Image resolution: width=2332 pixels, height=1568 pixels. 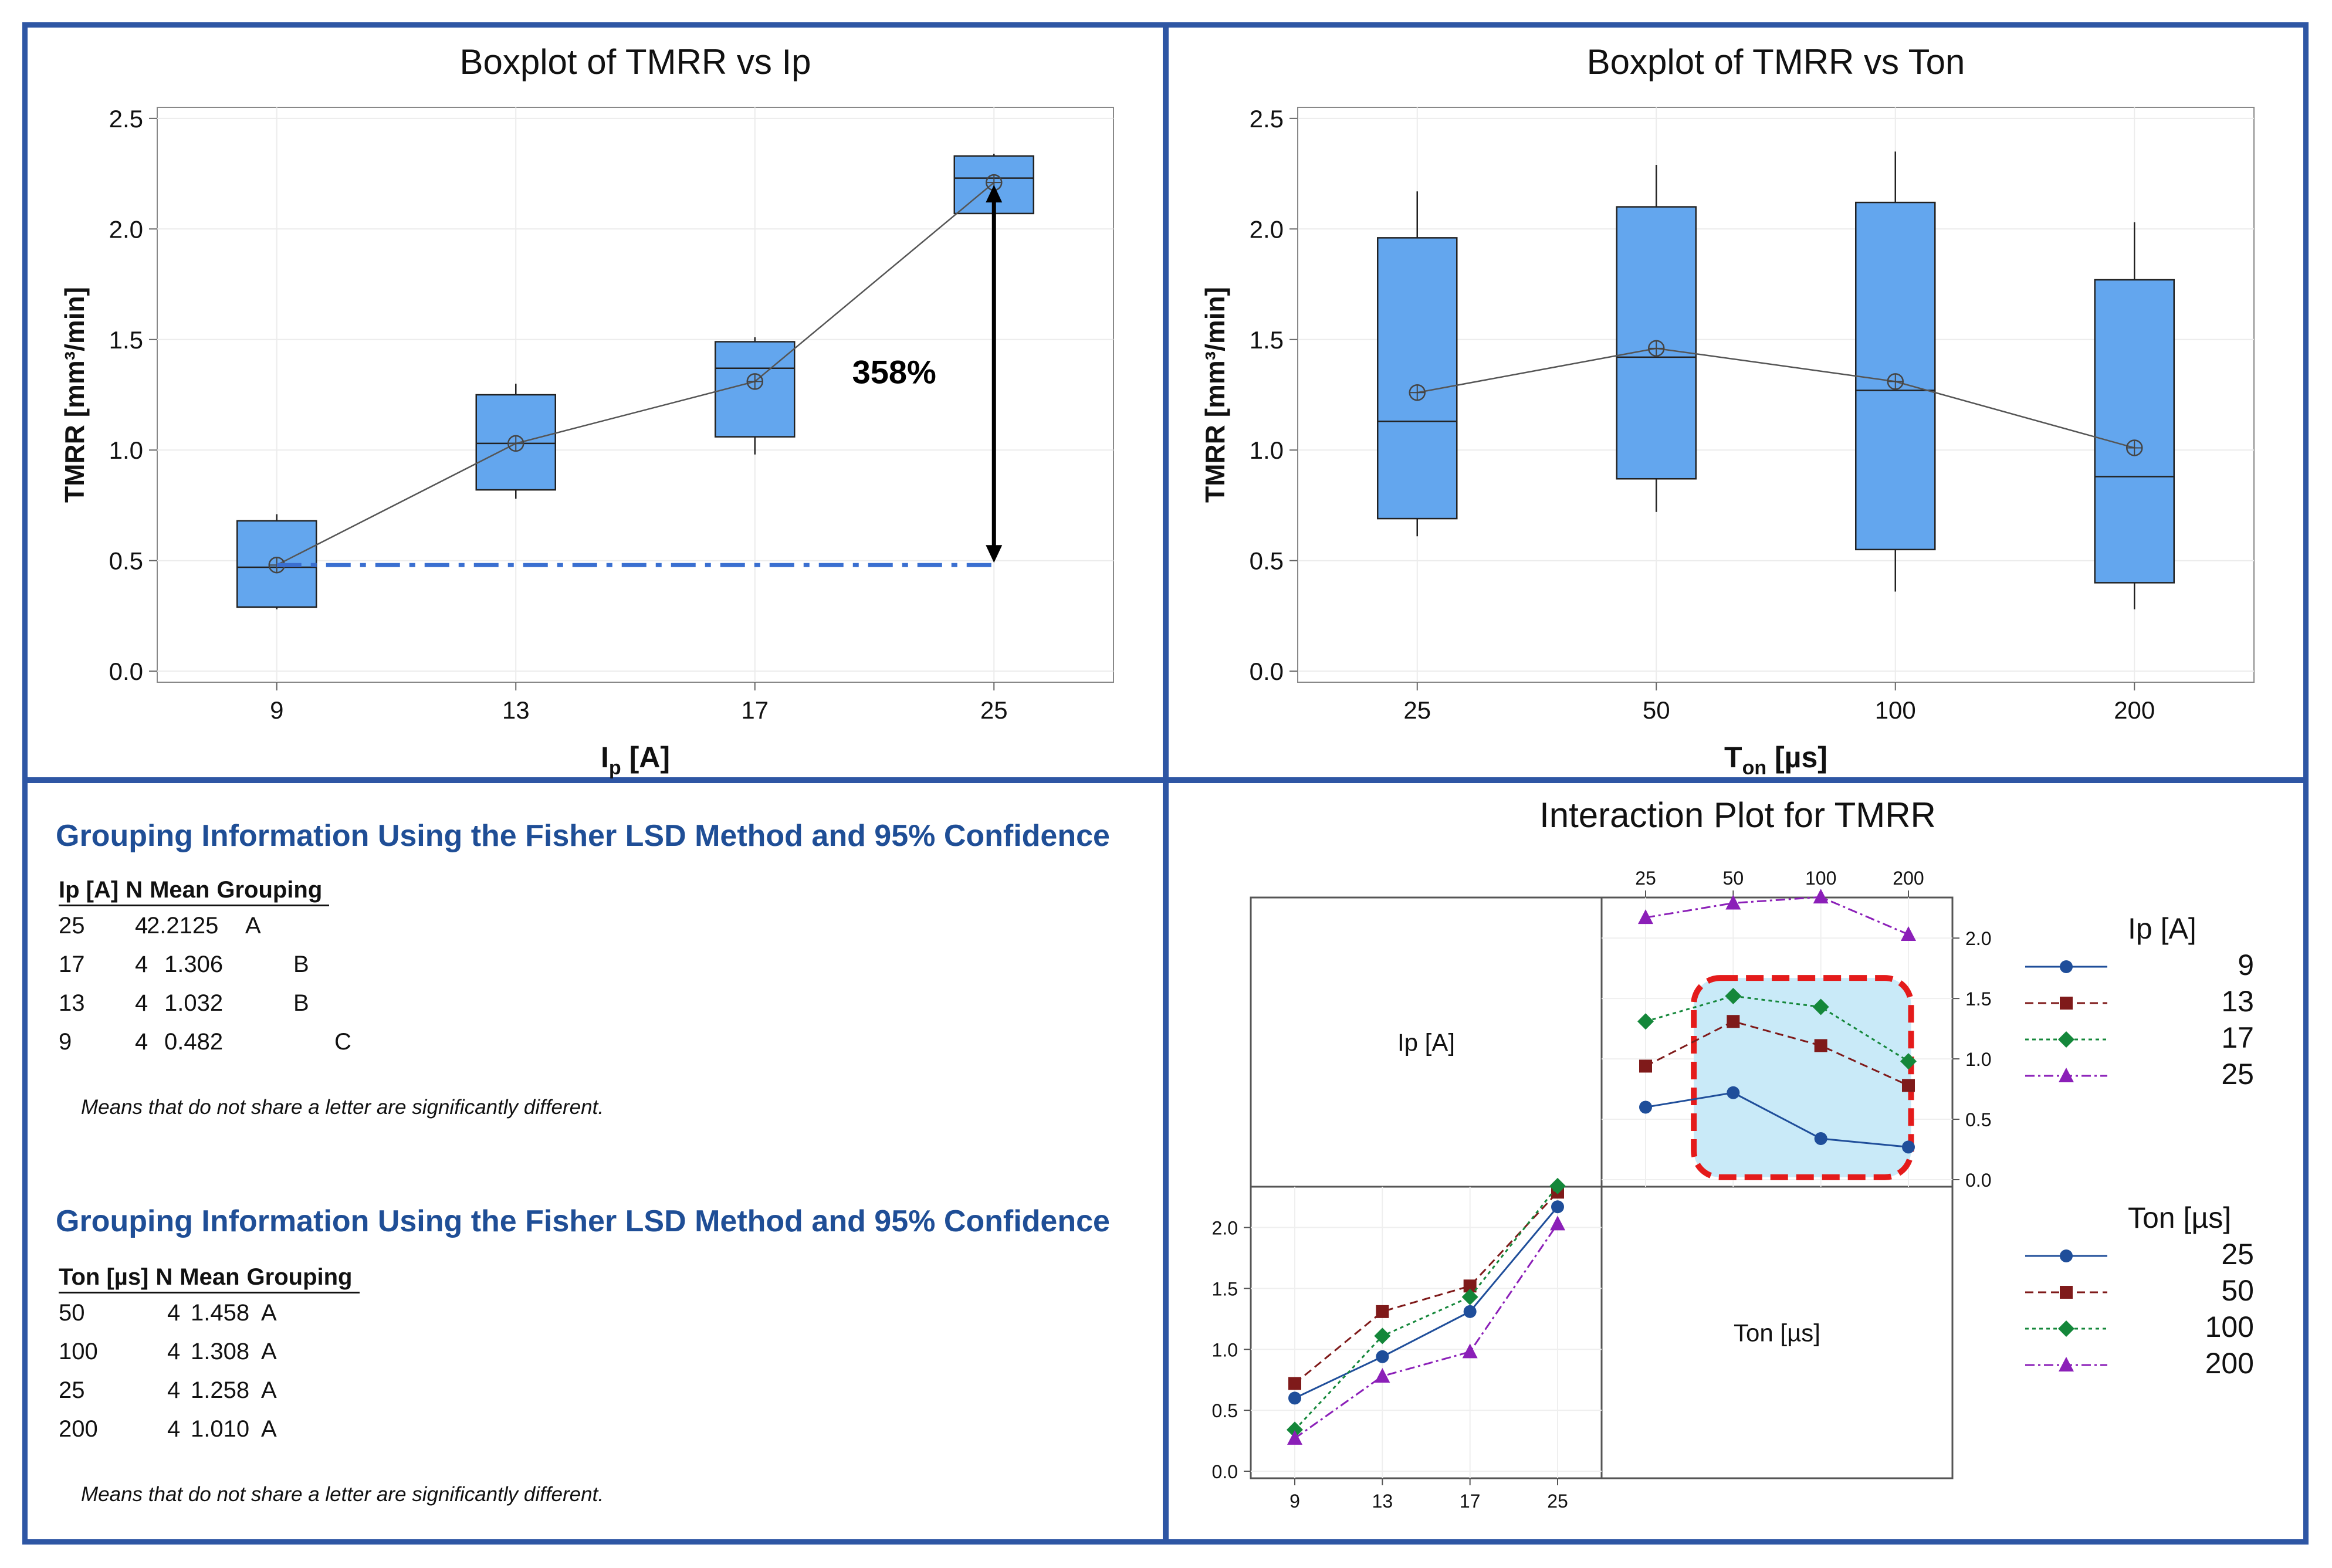 I want to click on x-label-unit: [µs], so click(x=1796, y=757).